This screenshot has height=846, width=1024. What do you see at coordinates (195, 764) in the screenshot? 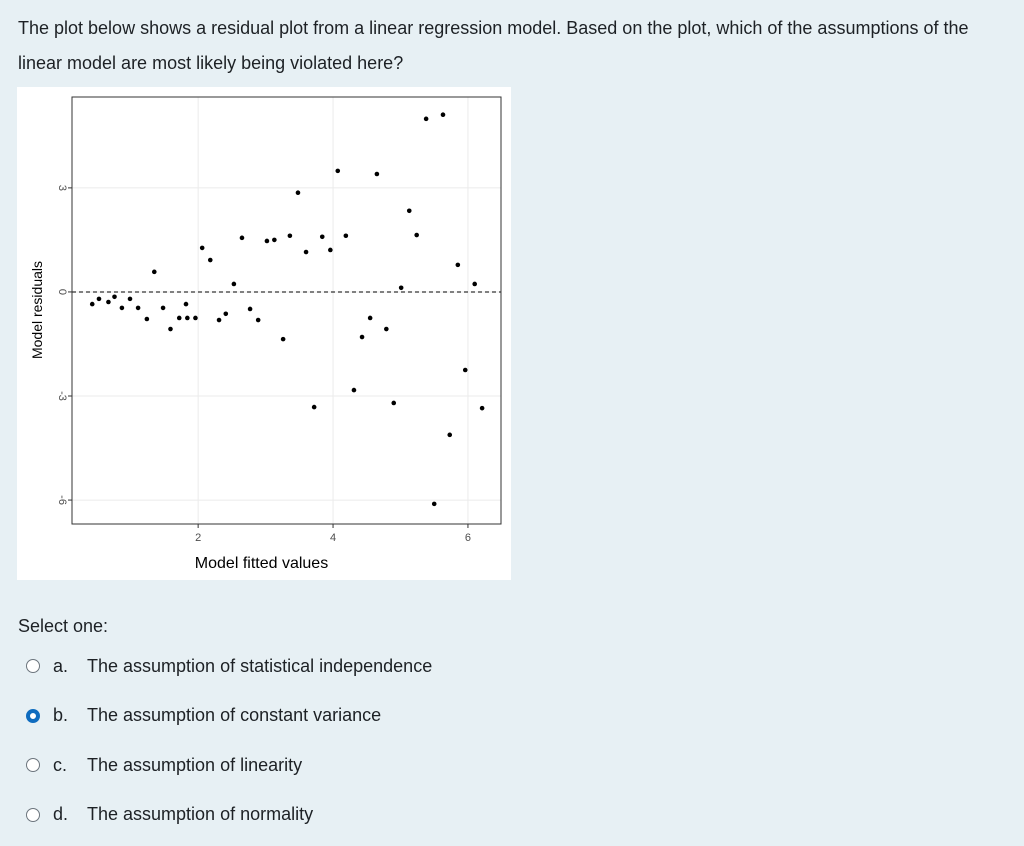
I see `option-text: The assumption of linearity` at bounding box center [195, 764].